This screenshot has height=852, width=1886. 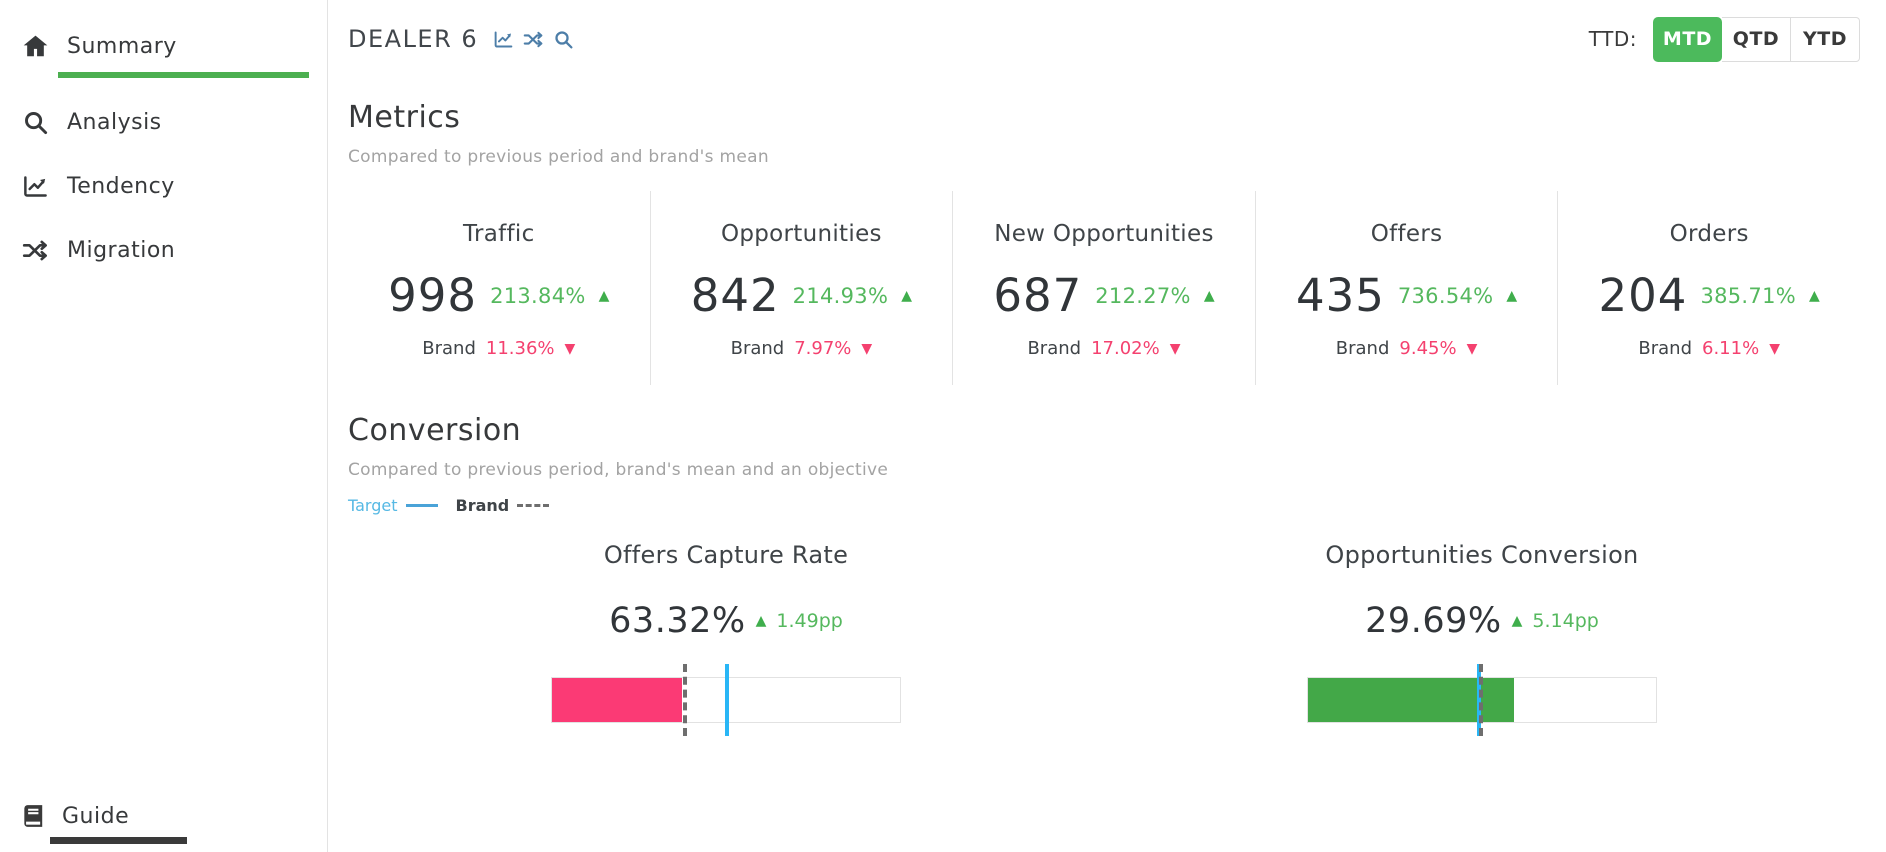 I want to click on metric-value: 435, so click(x=1340, y=295).